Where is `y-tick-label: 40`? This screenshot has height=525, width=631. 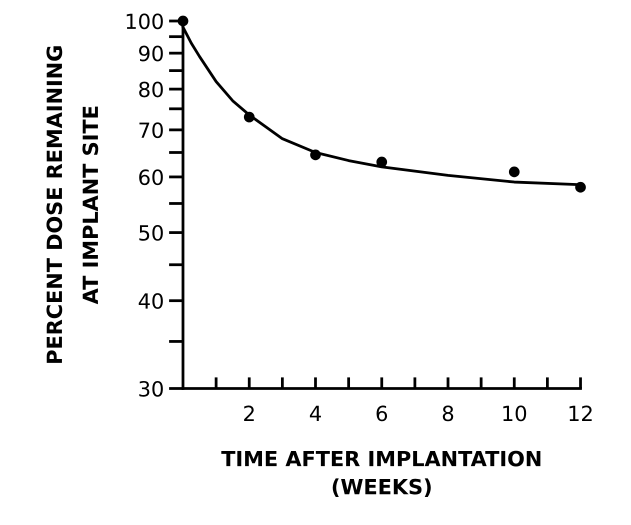
y-tick-label: 40 is located at coordinates (150, 301).